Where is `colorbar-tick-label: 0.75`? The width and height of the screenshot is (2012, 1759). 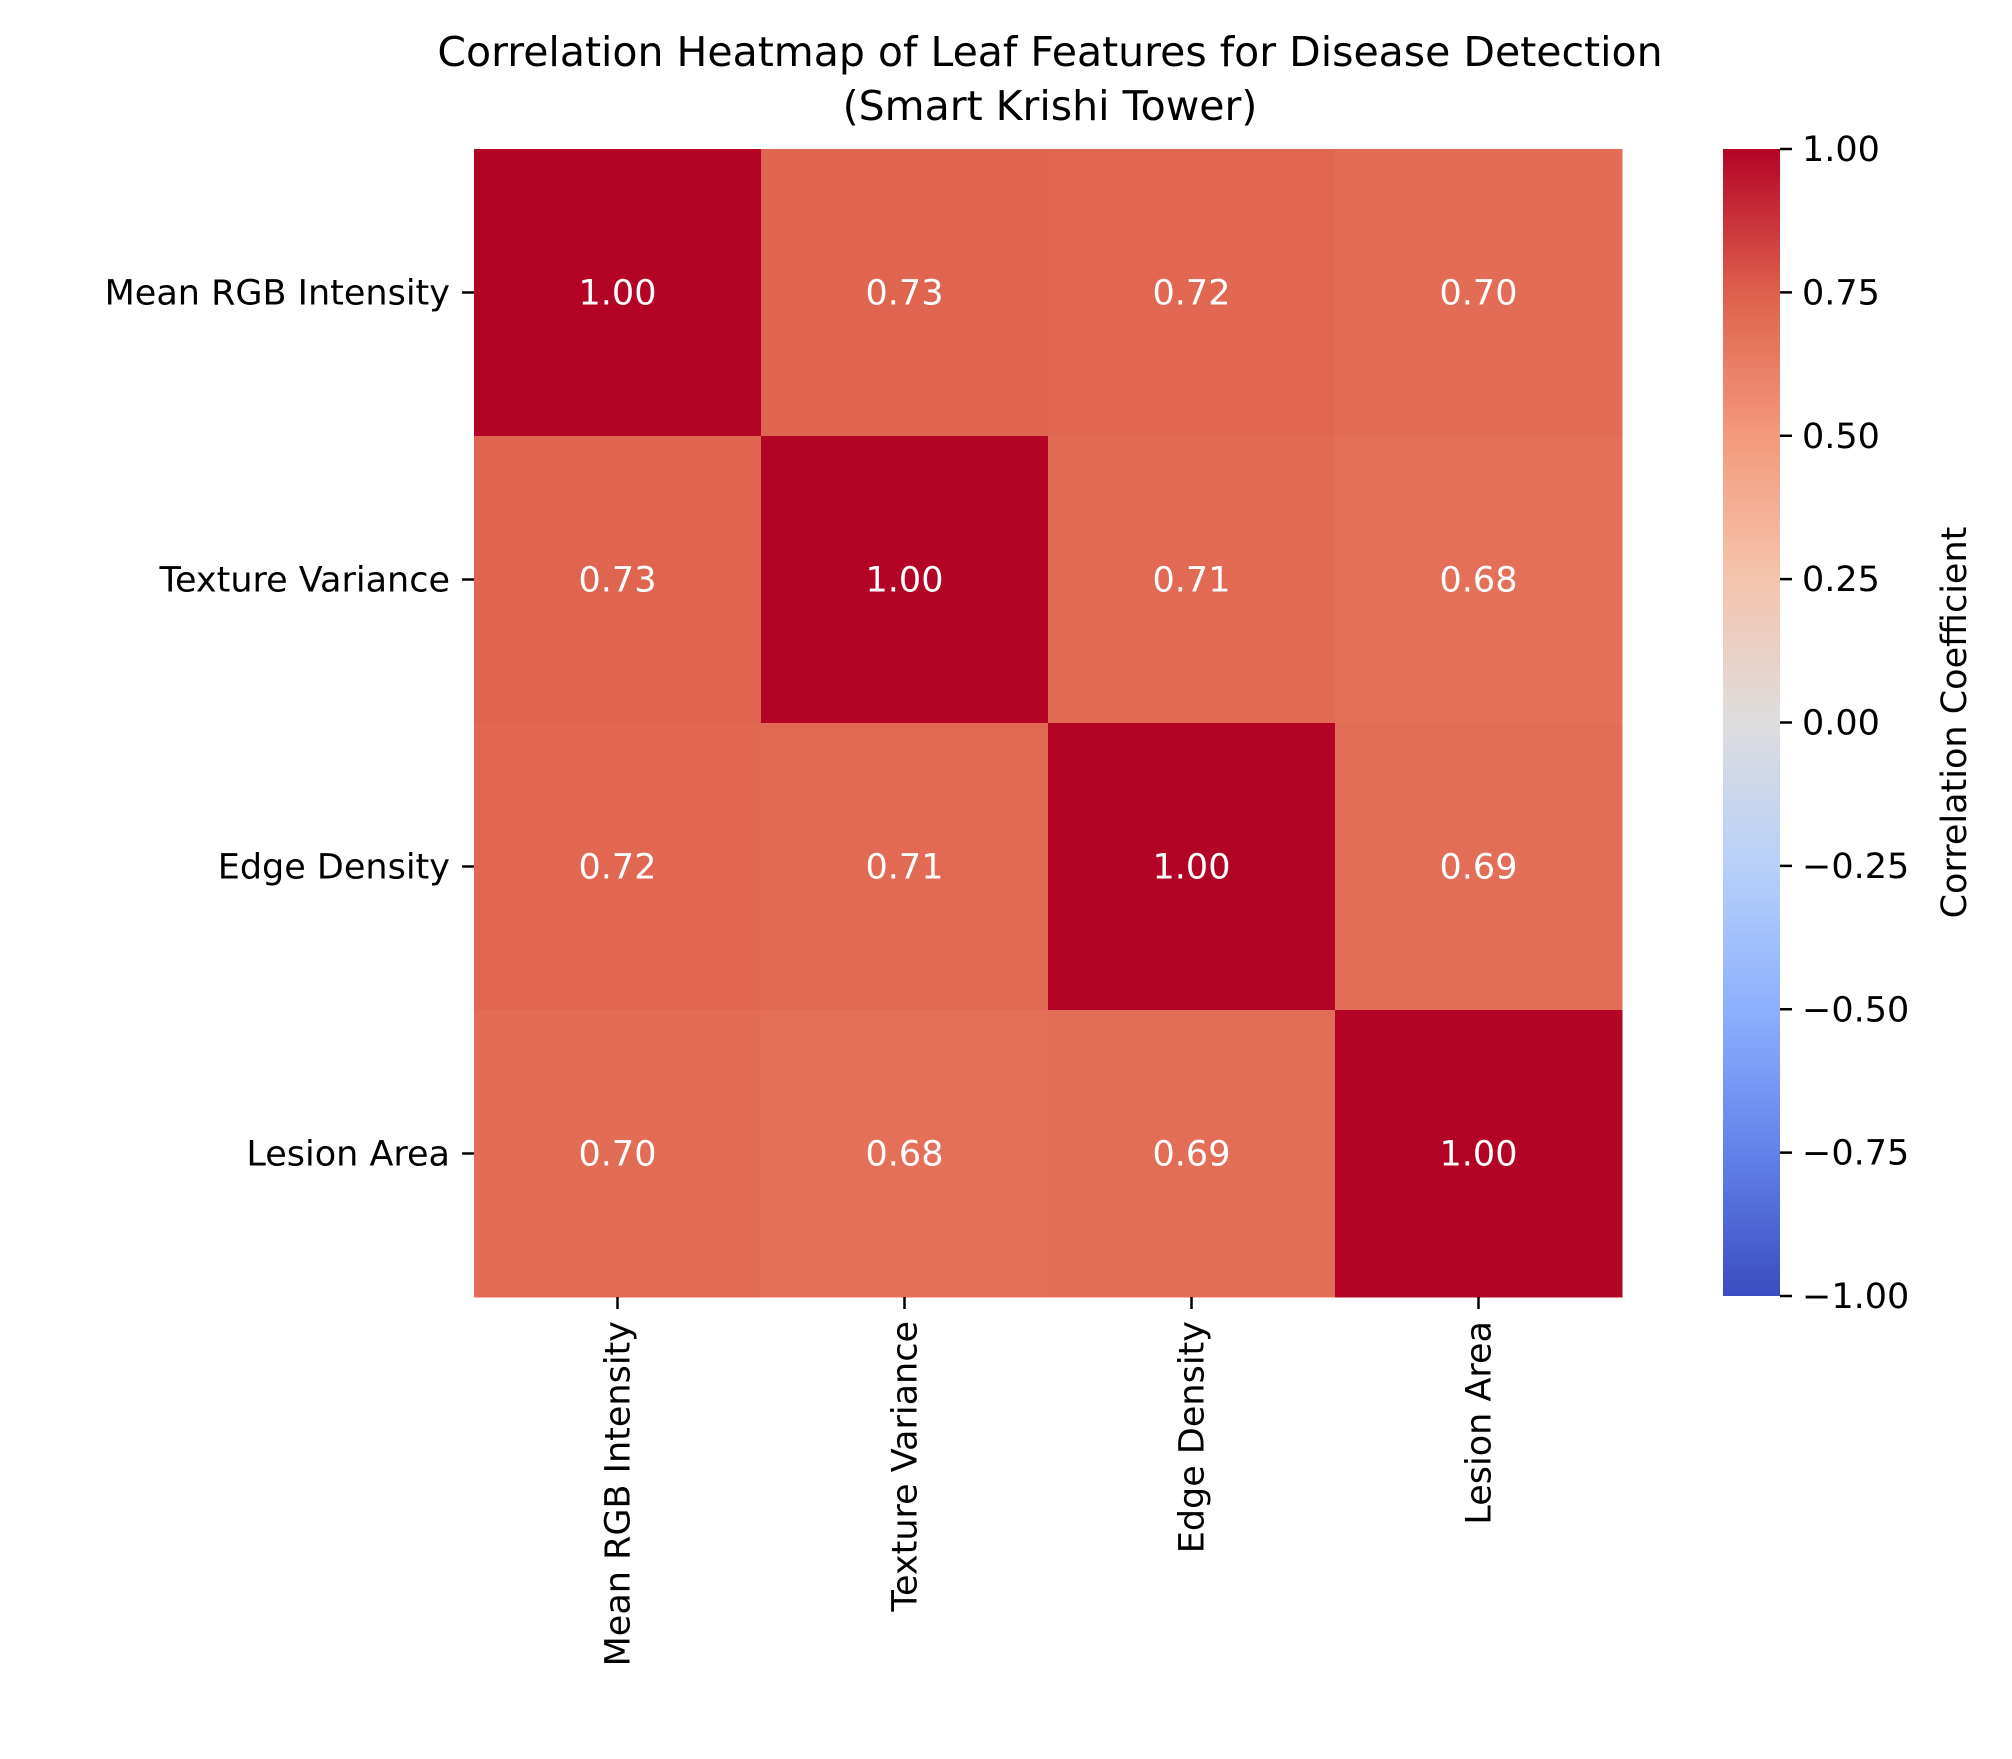 colorbar-tick-label: 0.75 is located at coordinates (1841, 293).